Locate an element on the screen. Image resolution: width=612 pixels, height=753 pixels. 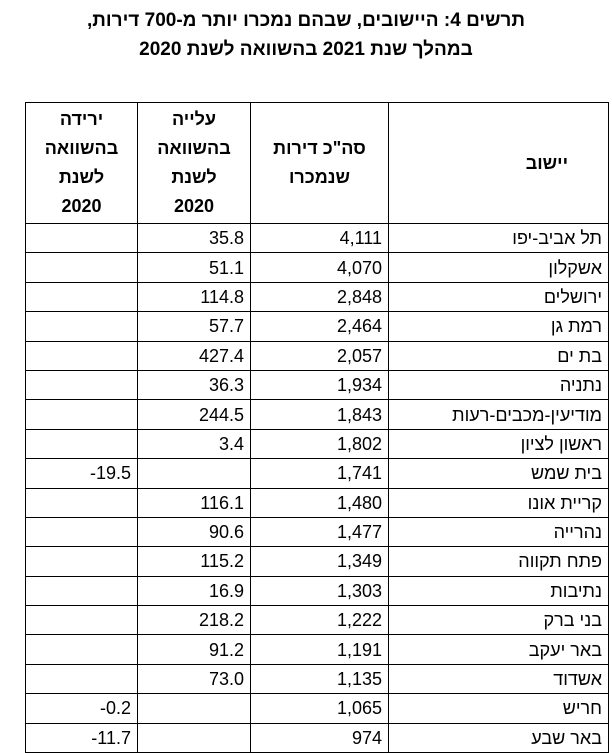
title-line: במהלך שנת 2021 בהשוואה לשנת 2020 is located at coordinates (306, 49).